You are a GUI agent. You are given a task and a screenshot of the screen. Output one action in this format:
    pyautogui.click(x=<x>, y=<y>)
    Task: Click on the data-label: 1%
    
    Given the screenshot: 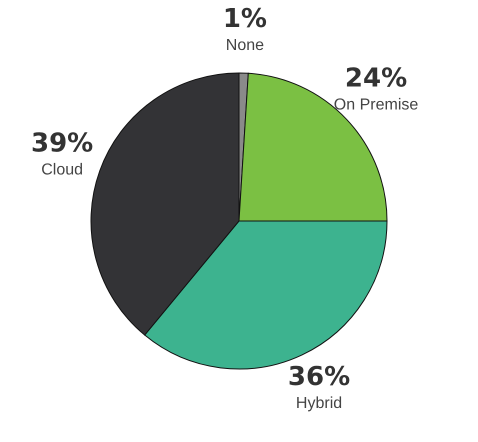 What is the action you would take?
    pyautogui.click(x=244, y=19)
    